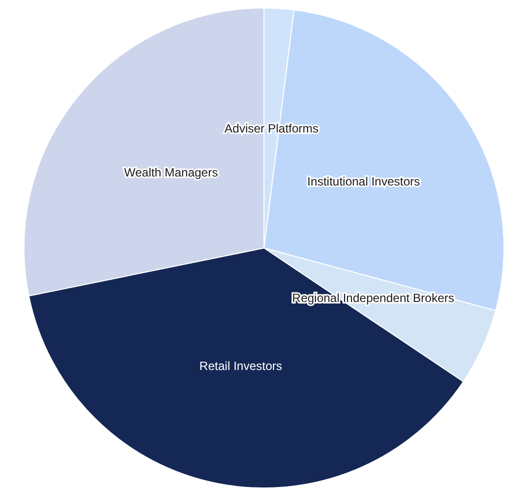 The width and height of the screenshot is (522, 500). Describe the element at coordinates (240, 365) in the screenshot. I see `slice-label: Retail Investors` at that location.